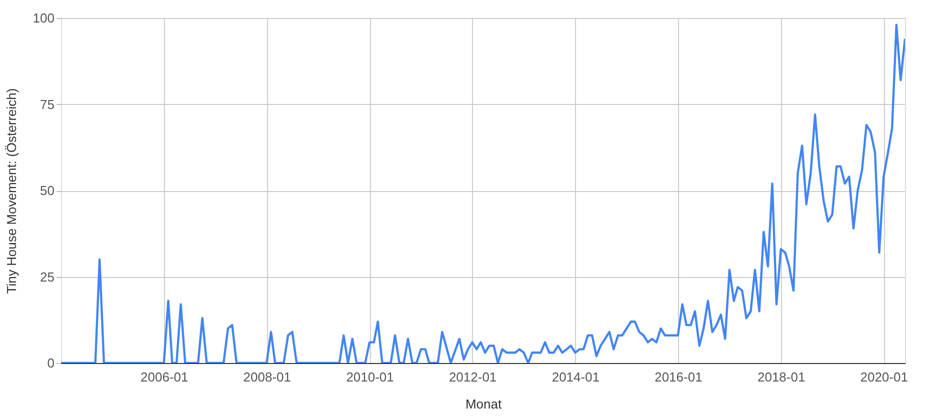 The width and height of the screenshot is (936, 416). What do you see at coordinates (43, 18) in the screenshot?
I see `y-tick-label: 100` at bounding box center [43, 18].